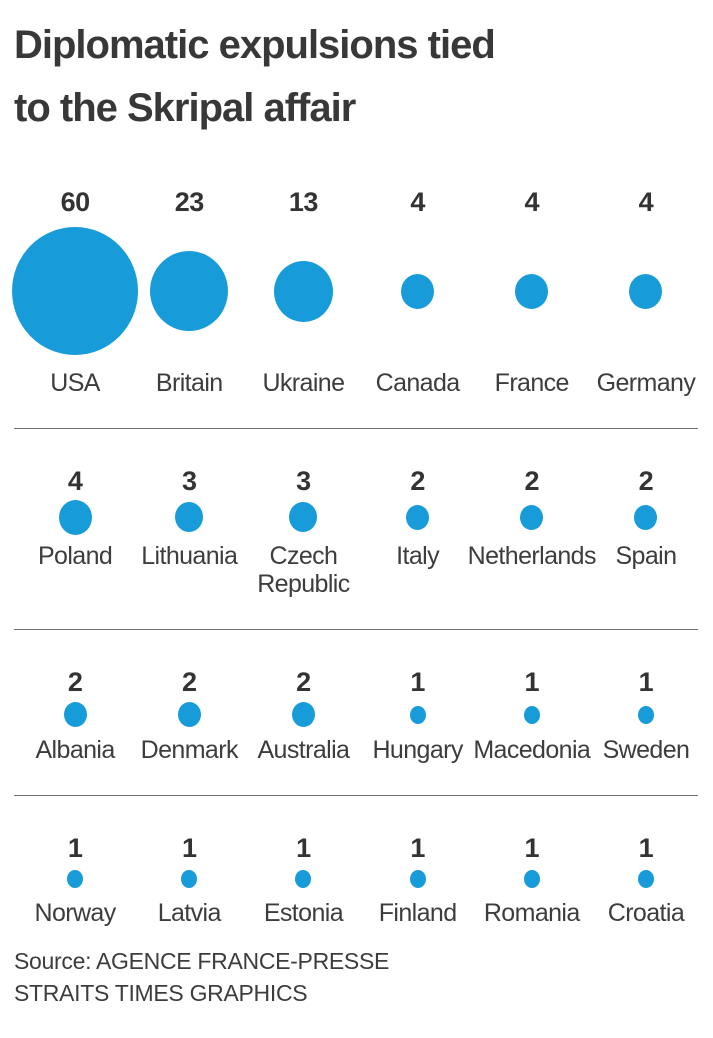 The width and height of the screenshot is (713, 1038). I want to click on country-label-line: Italy, so click(418, 556).